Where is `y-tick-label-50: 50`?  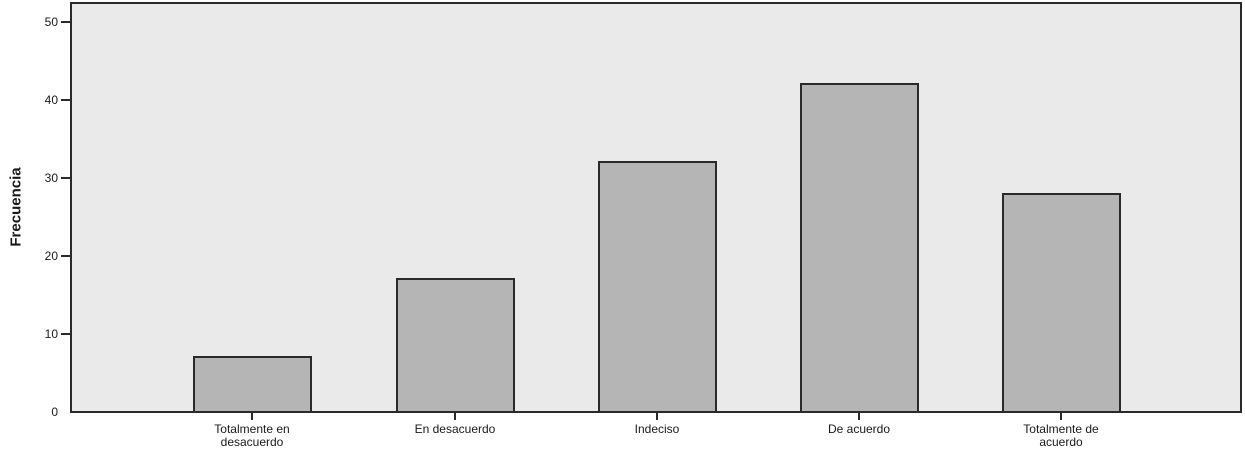
y-tick-label-50: 50 is located at coordinates (51, 22).